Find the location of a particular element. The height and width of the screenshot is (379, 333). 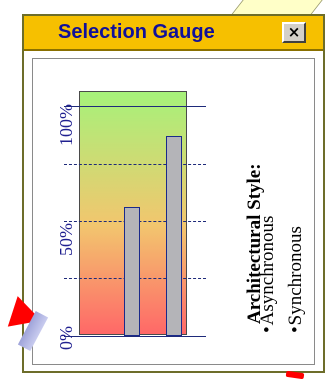

tick-label-0: 0% is located at coordinates (66, 338).